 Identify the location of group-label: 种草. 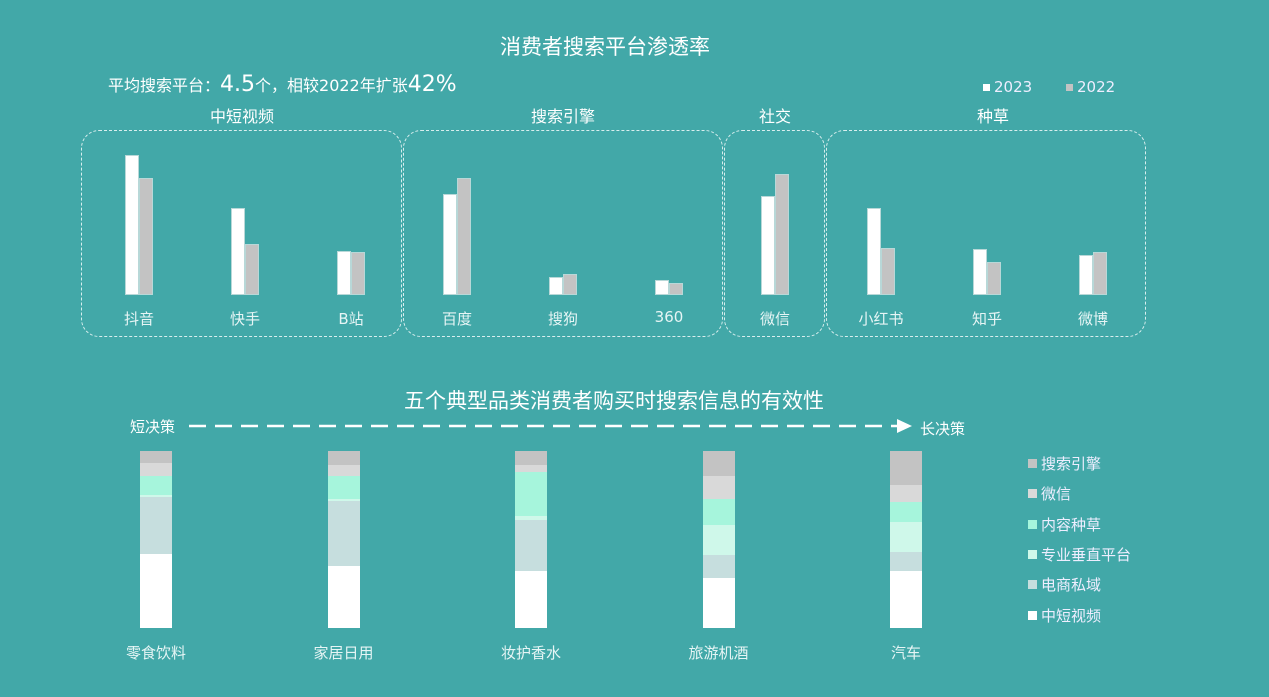
(993, 116).